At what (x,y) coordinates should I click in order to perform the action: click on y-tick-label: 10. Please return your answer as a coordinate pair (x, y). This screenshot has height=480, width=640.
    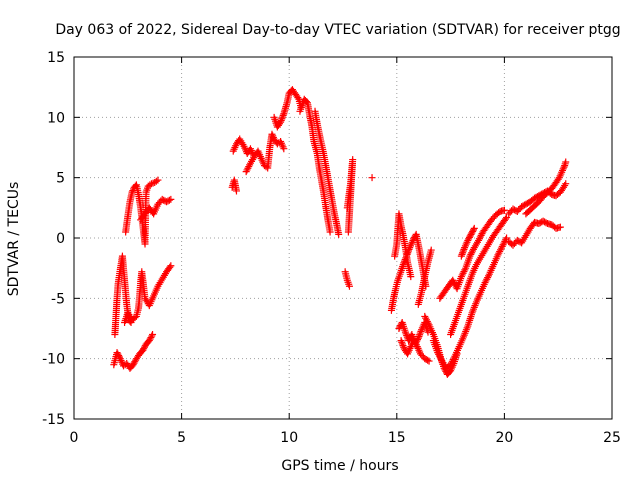
    Looking at the image, I should click on (56, 118).